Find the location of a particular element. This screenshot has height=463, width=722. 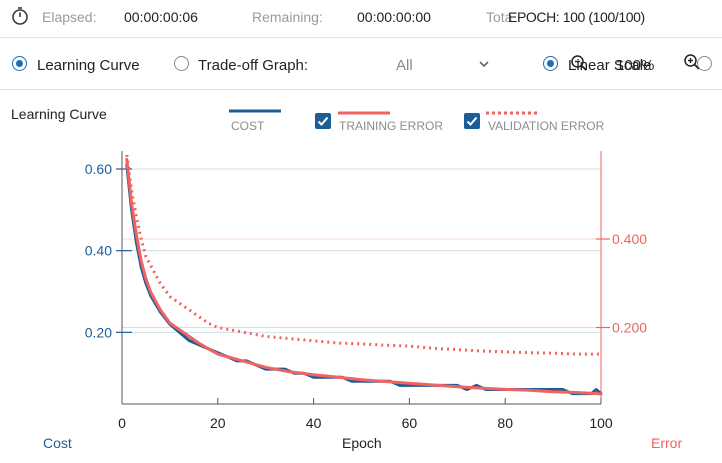

validation-error-legend-swatch is located at coordinates (513, 113).